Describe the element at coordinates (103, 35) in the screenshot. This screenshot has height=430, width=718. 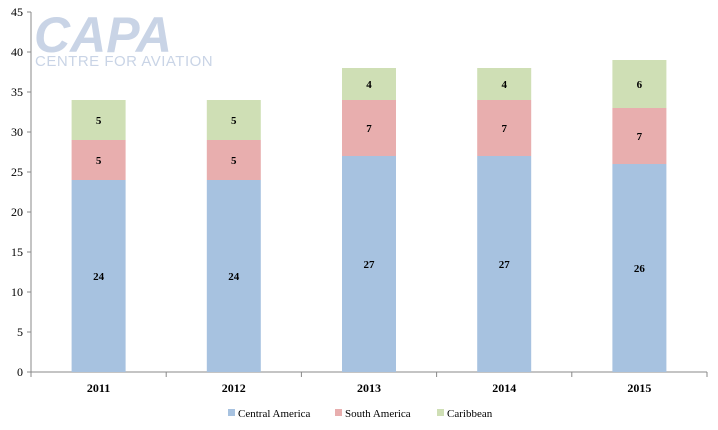
I see `logo-wordmark: CAPA` at that location.